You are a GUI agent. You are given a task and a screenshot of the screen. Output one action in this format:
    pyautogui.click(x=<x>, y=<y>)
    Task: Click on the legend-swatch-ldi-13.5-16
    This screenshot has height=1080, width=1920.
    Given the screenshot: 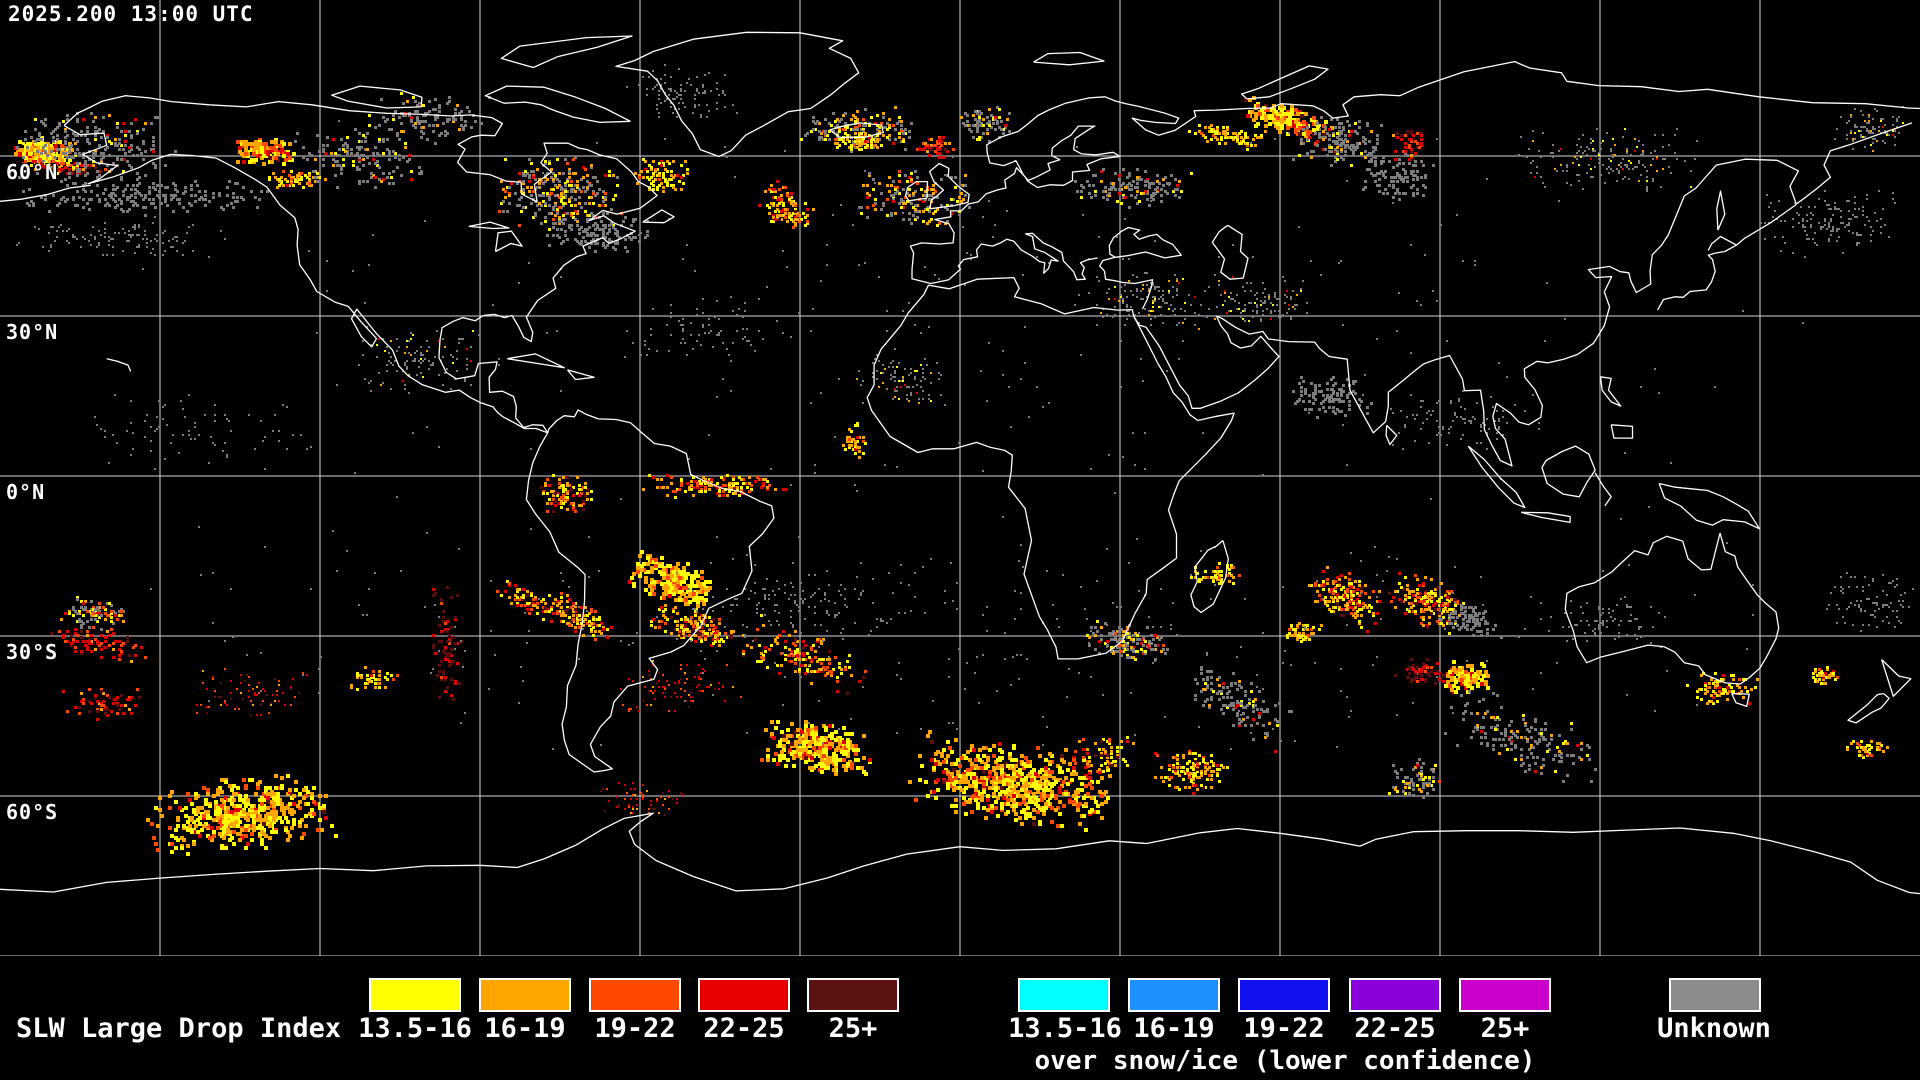 What is the action you would take?
    pyautogui.click(x=415, y=995)
    